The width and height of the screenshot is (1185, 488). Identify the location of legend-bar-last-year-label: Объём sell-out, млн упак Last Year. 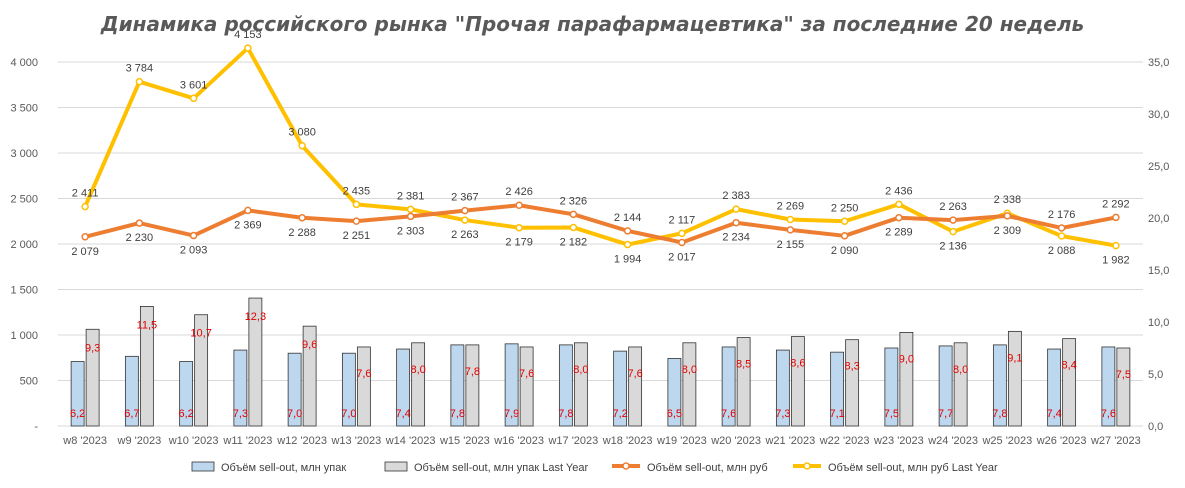
(501, 468).